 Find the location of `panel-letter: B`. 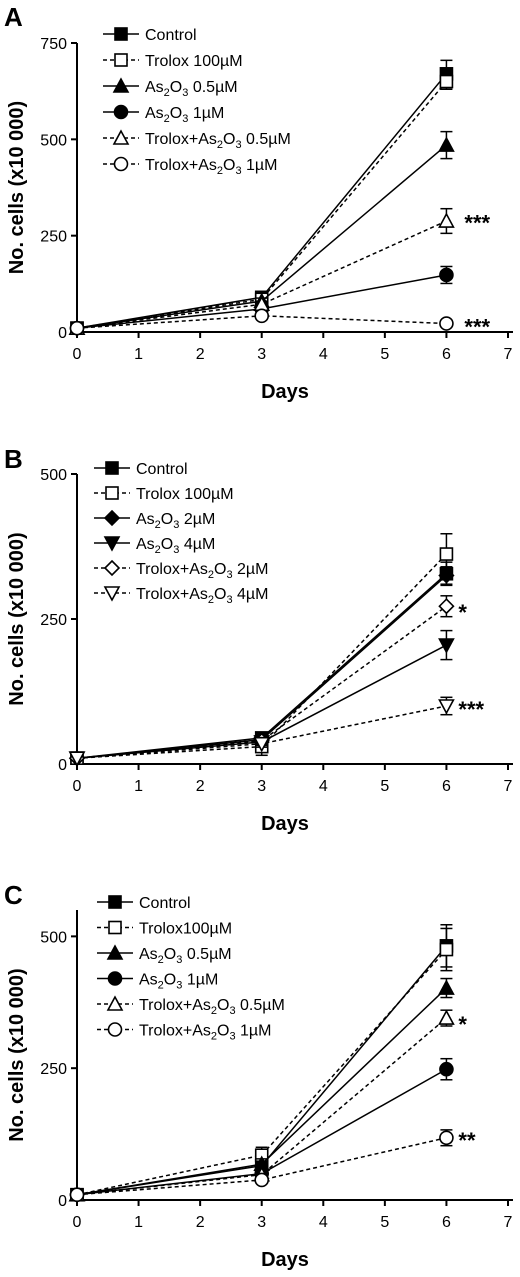

panel-letter: B is located at coordinates (13, 459).